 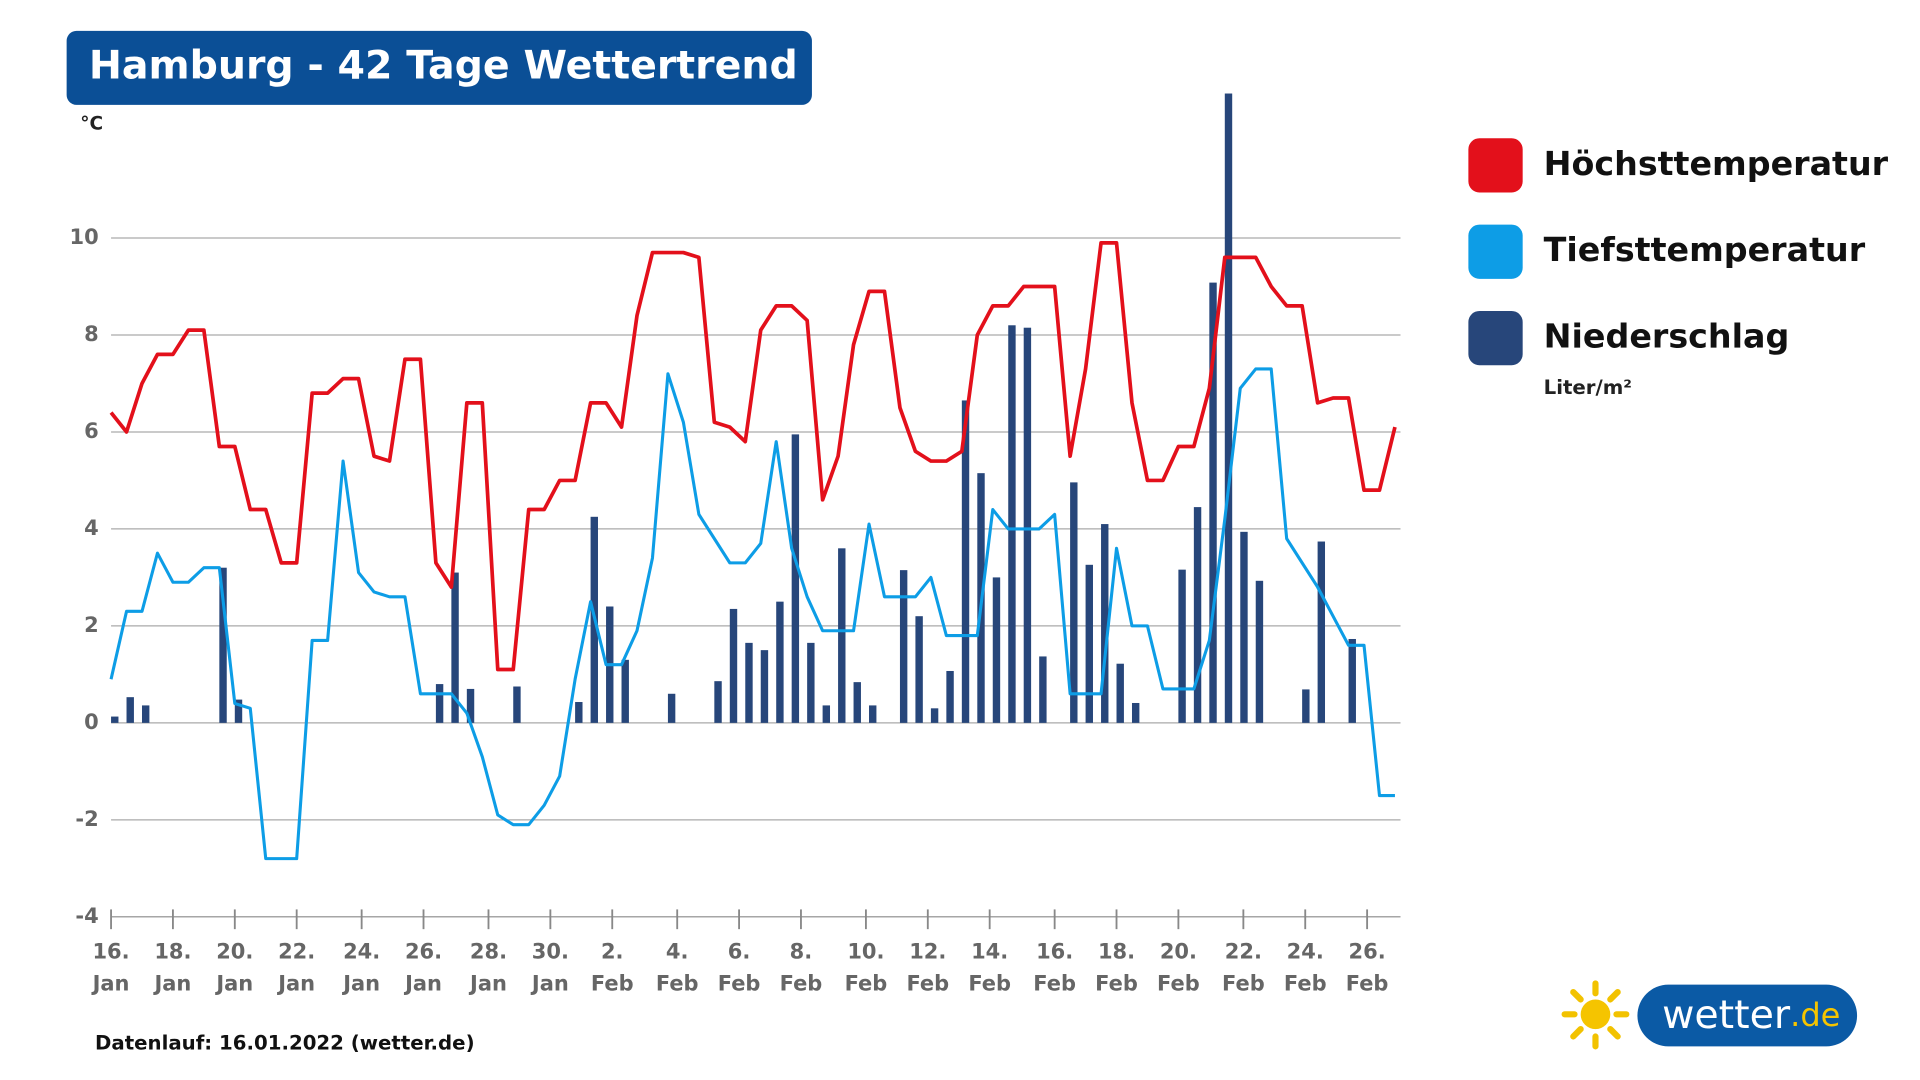 What do you see at coordinates (612, 952) in the screenshot?
I see `x-tick-label: 2.` at bounding box center [612, 952].